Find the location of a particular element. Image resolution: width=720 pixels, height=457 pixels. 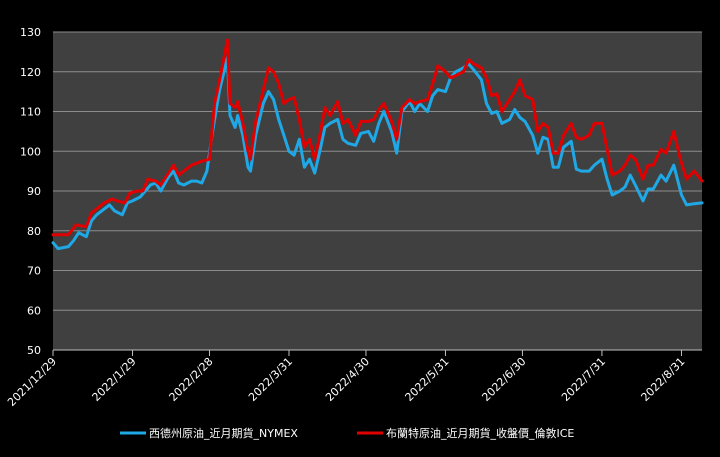

y-tick-label: 70 is located at coordinates (34, 271).